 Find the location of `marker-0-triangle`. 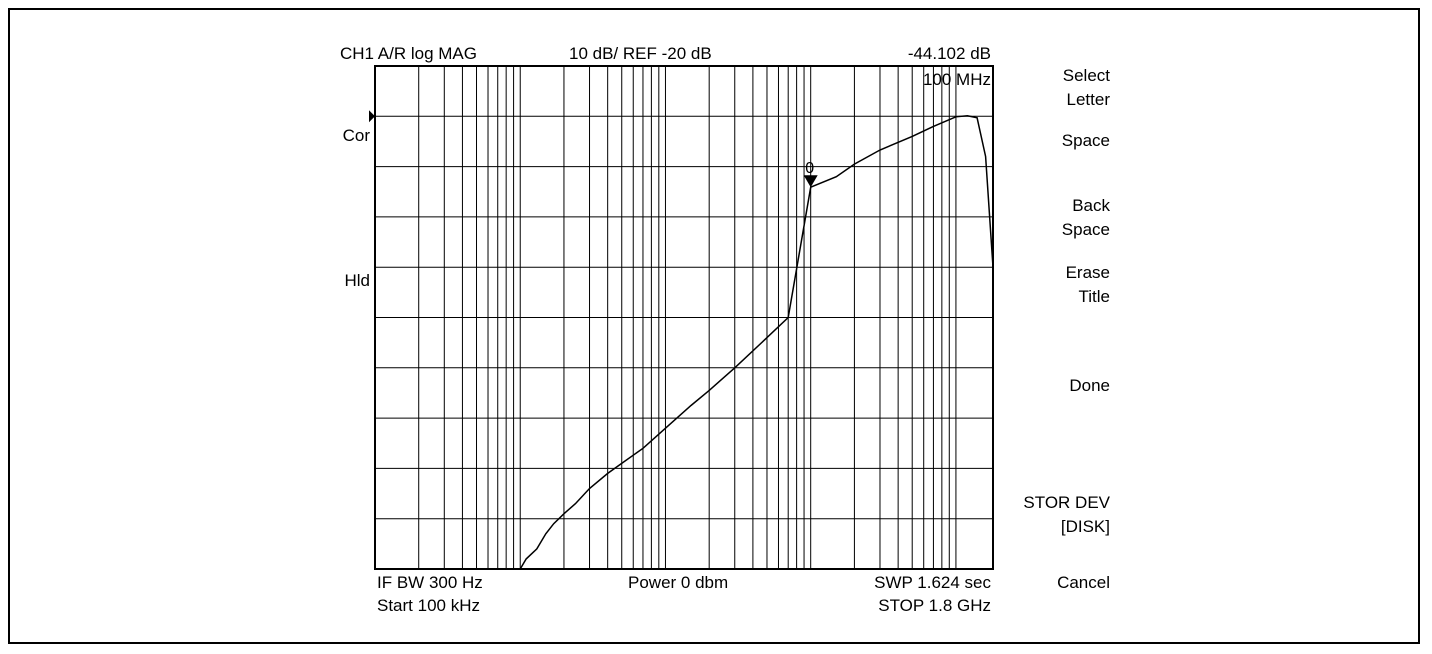

marker-0-triangle is located at coordinates (810, 181).